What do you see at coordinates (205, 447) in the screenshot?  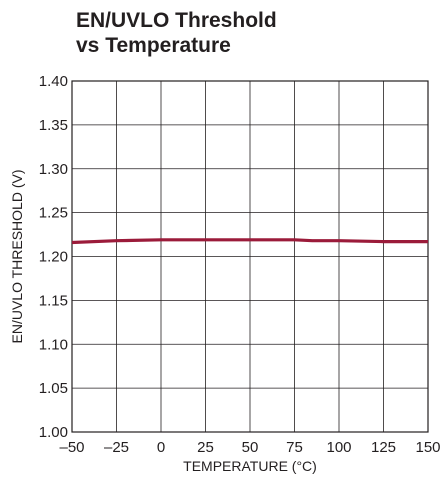 I see `x-tick-label: 25` at bounding box center [205, 447].